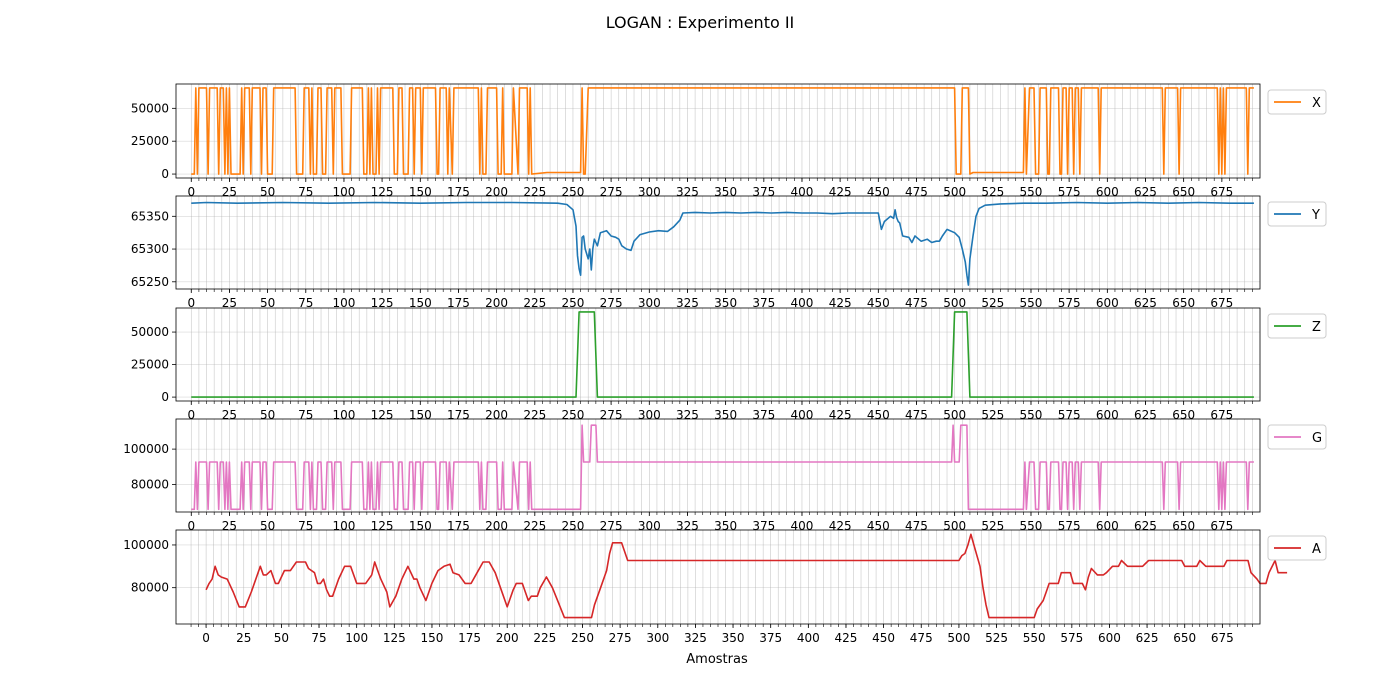  I want to click on y-tick-label: 80000, so click(150, 485).